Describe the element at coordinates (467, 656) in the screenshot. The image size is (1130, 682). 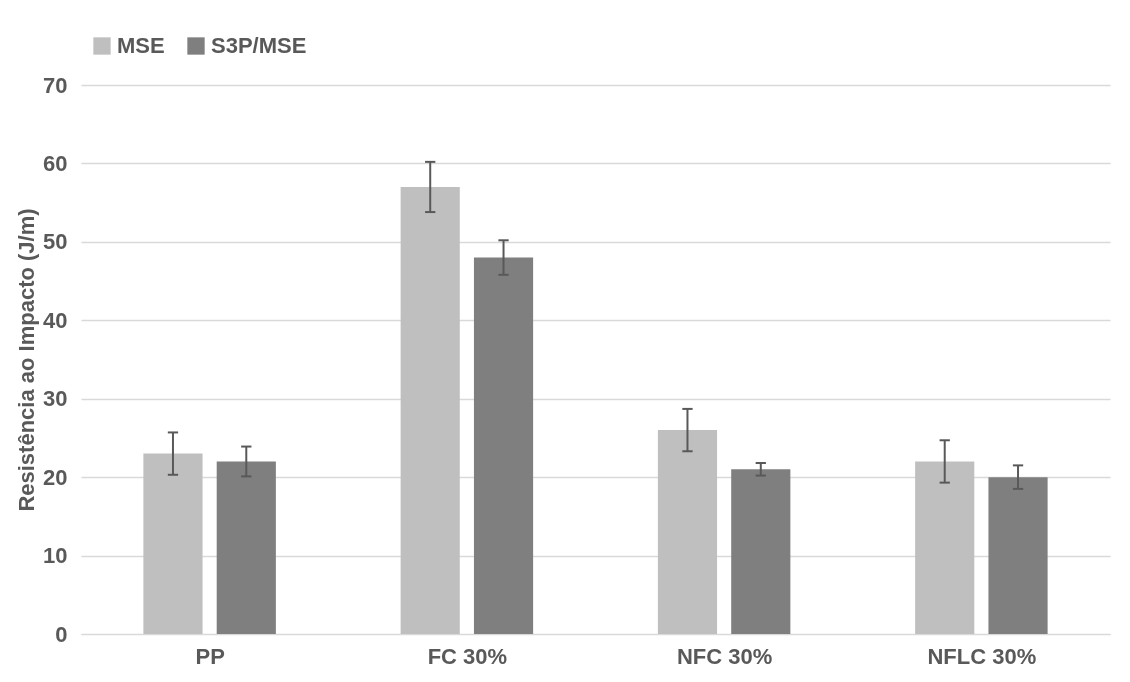
I see `x-tick-label: FC 30%` at that location.